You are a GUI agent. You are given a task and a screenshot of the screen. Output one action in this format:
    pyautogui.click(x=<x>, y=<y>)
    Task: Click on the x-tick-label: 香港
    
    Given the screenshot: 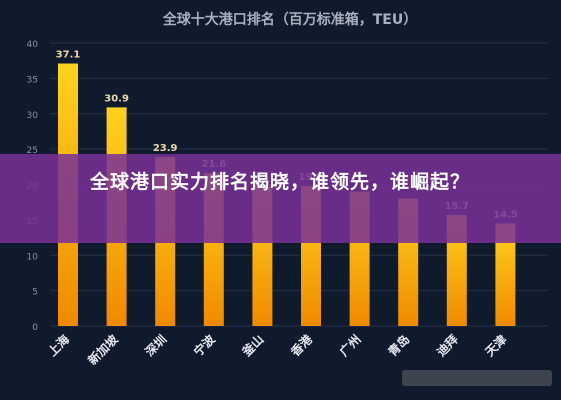 What is the action you would take?
    pyautogui.click(x=301, y=345)
    